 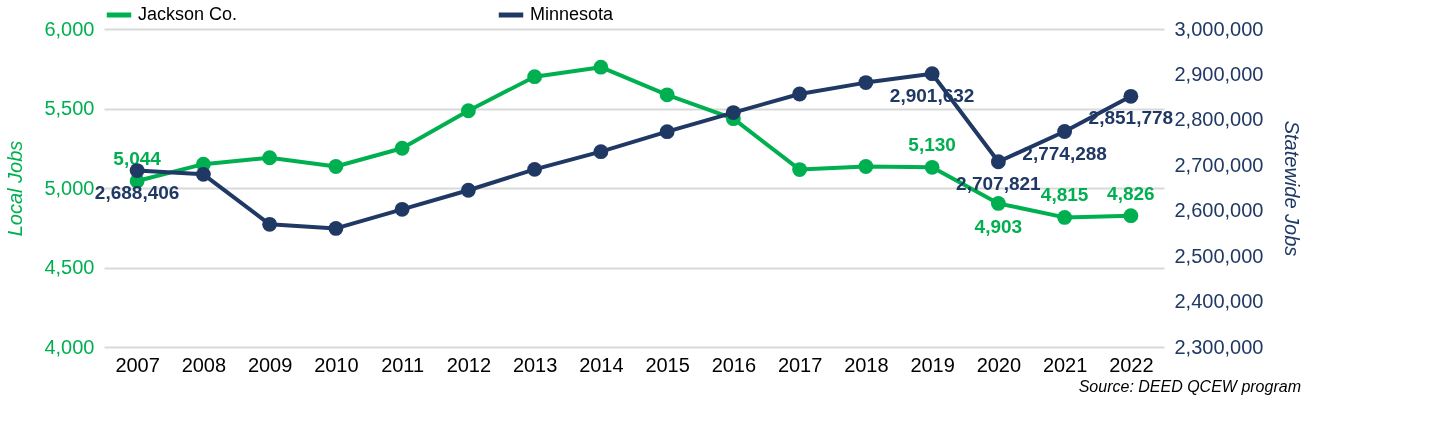 What do you see at coordinates (469, 364) in the screenshot?
I see `x-tick-label: 2012` at bounding box center [469, 364].